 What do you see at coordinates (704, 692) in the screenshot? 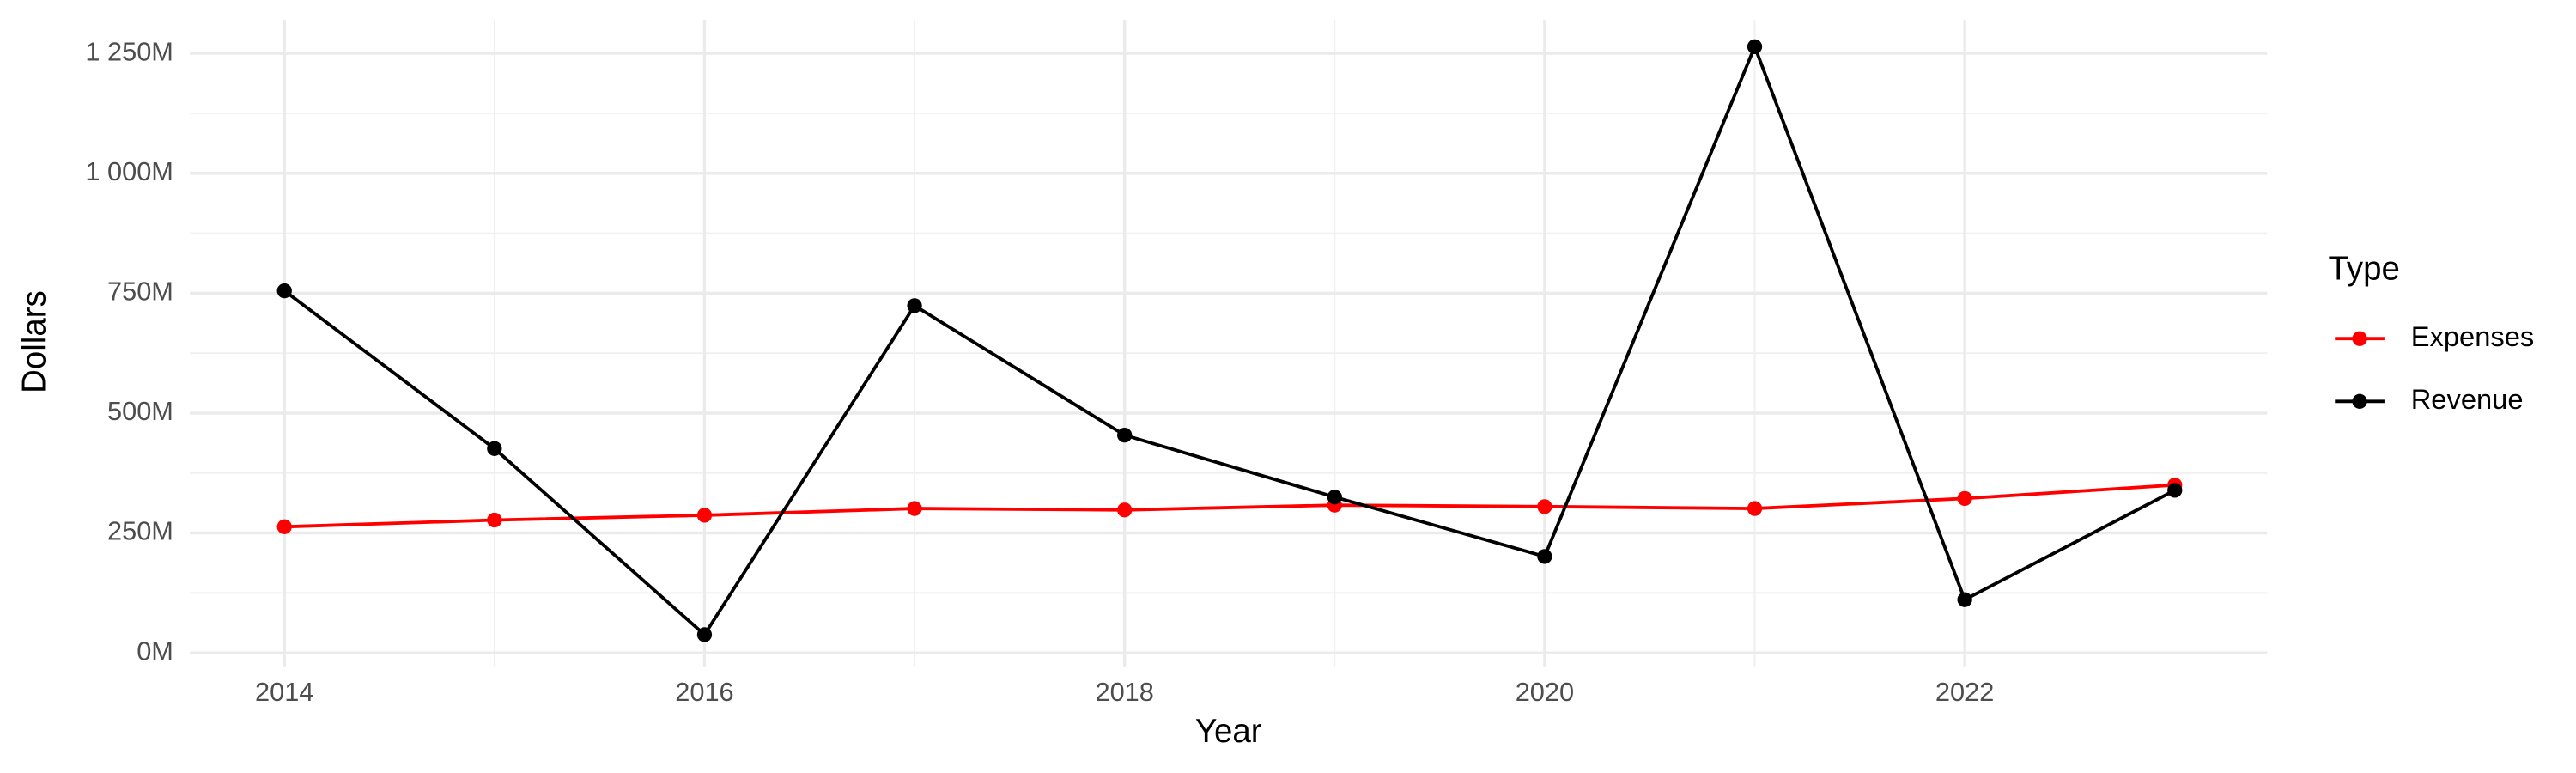
I see `x-tick-label: 2016` at bounding box center [704, 692].